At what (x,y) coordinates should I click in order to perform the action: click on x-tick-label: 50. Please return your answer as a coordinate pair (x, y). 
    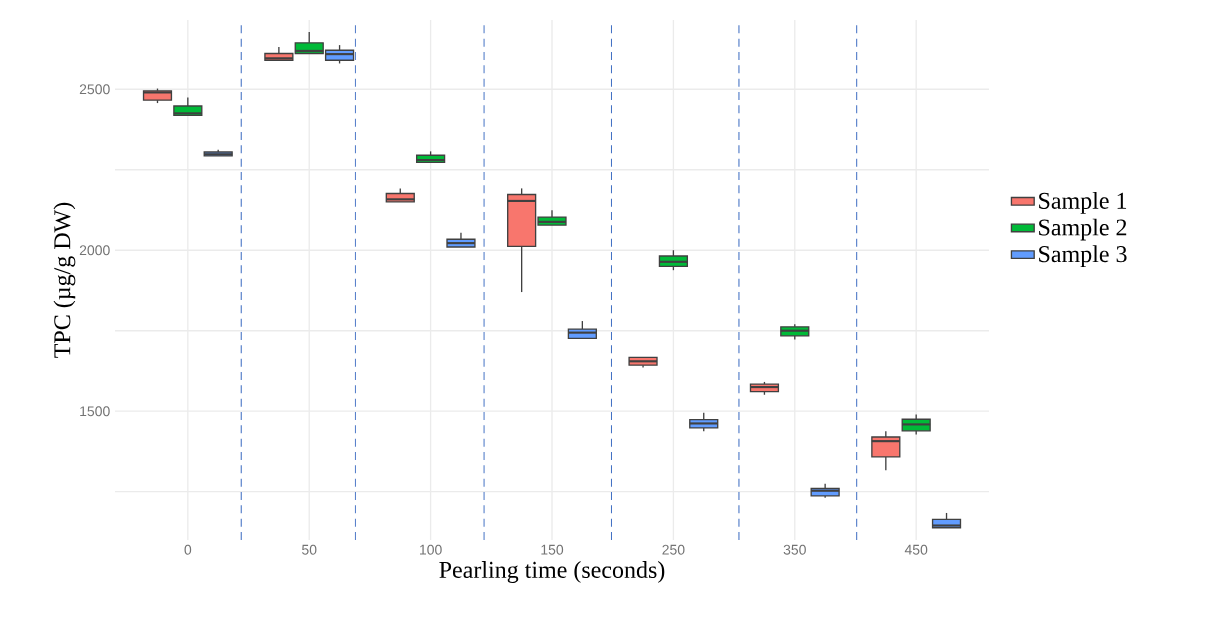
    Looking at the image, I should click on (309, 549).